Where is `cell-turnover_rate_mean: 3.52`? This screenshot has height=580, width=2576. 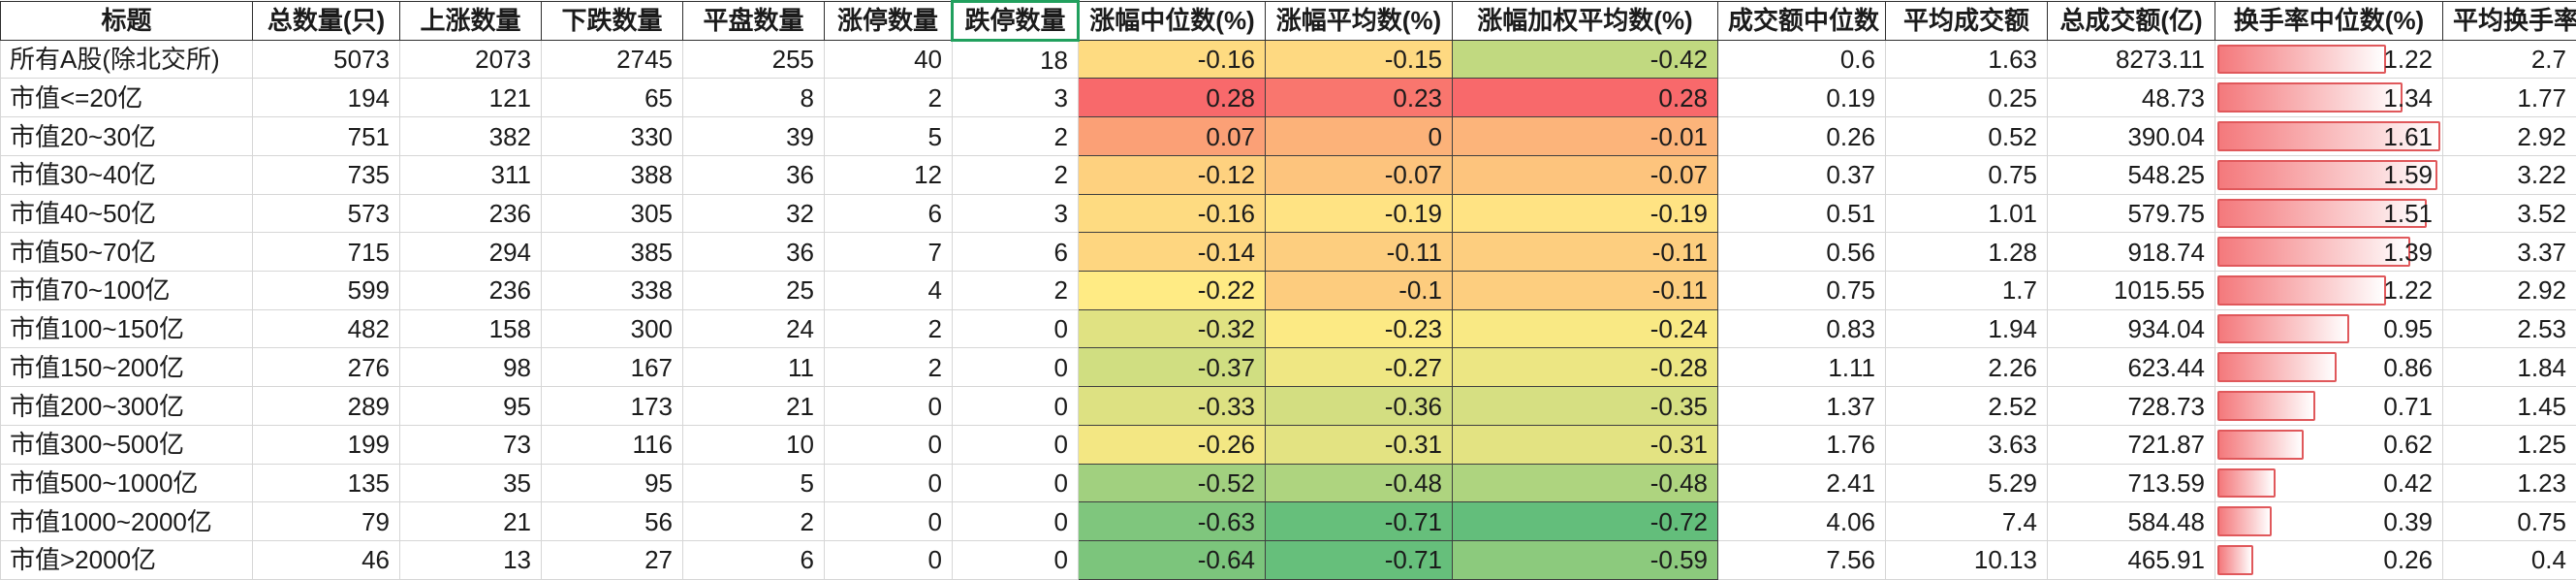 cell-turnover_rate_mean: 3.52 is located at coordinates (2509, 213).